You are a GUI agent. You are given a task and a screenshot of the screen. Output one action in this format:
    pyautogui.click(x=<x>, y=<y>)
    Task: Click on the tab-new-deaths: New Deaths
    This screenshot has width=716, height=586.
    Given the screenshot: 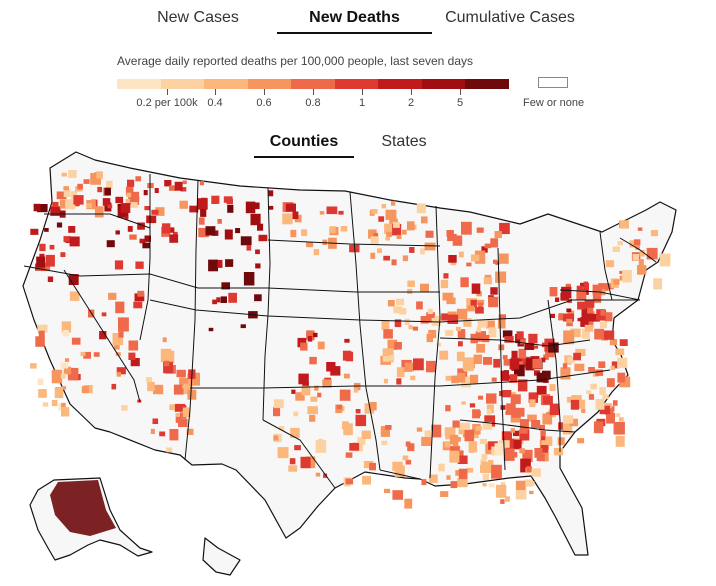 What is the action you would take?
    pyautogui.click(x=354, y=20)
    